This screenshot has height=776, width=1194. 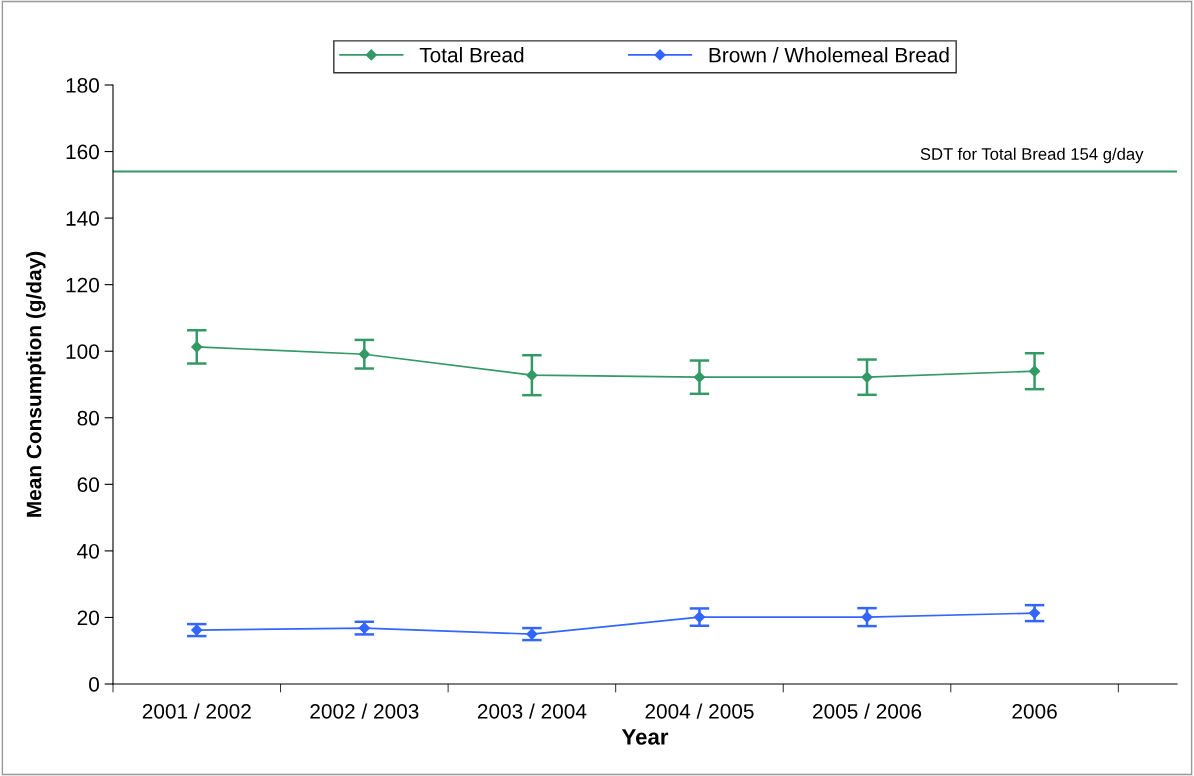 What do you see at coordinates (532, 711) in the screenshot?
I see `x-tick-label: 2003 / 2004` at bounding box center [532, 711].